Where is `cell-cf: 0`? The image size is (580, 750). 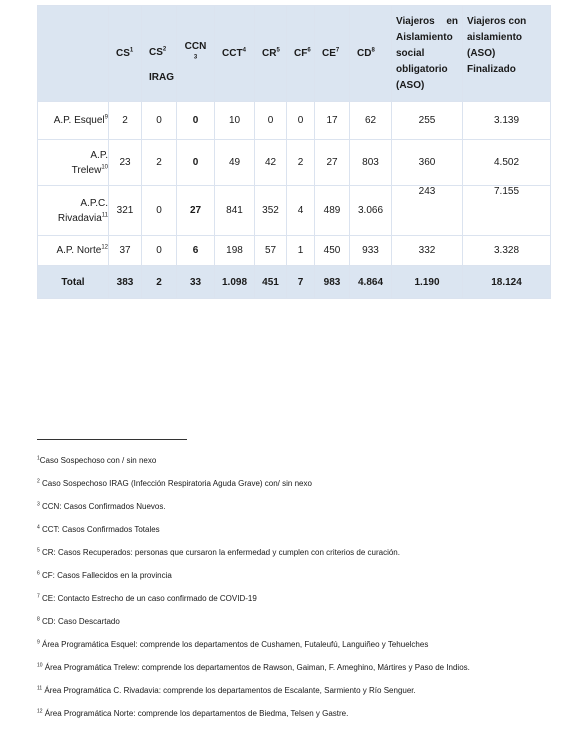 cell-cf: 0 is located at coordinates (300, 120).